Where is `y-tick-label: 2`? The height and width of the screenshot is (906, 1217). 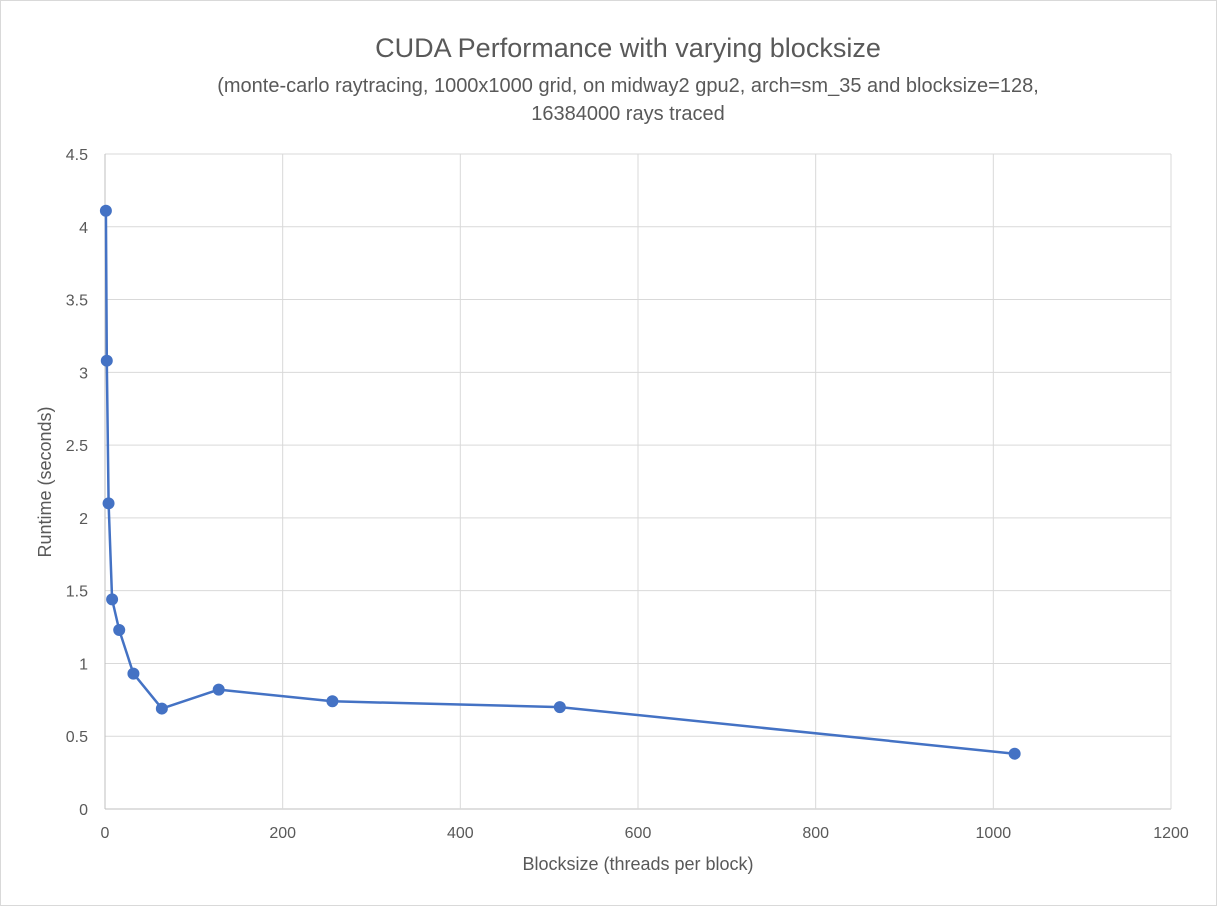 y-tick-label: 2 is located at coordinates (83, 519).